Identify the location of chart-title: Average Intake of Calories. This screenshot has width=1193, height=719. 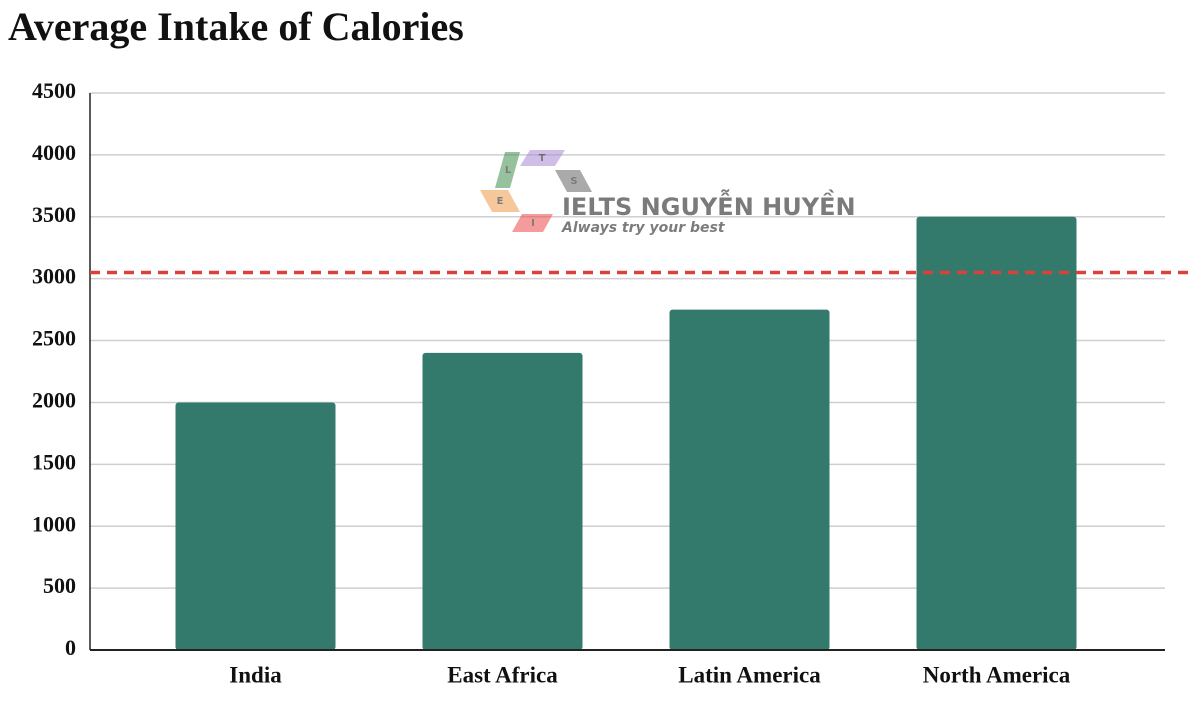
(236, 26).